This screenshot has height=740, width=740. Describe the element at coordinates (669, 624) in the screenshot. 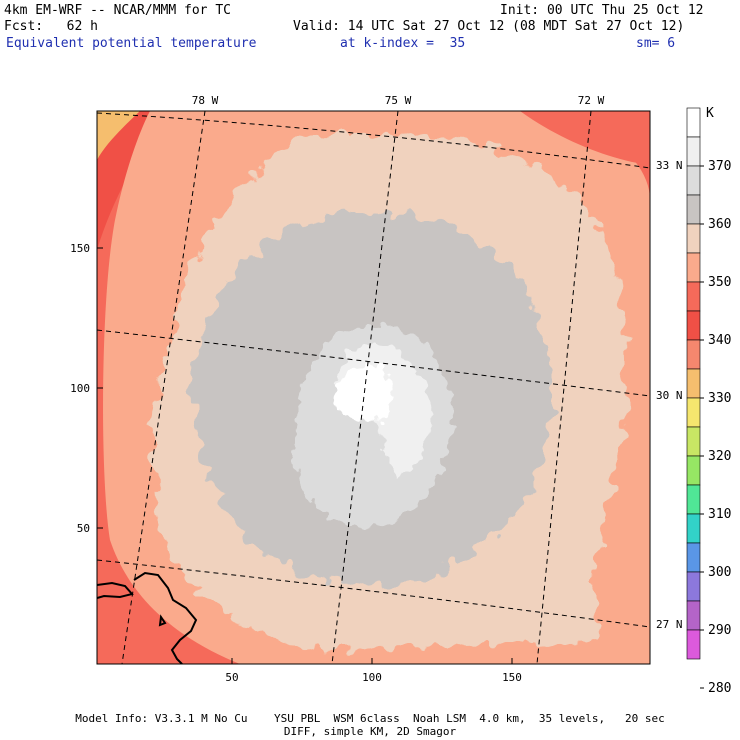

I see `lat-label-27n: 27 N` at that location.